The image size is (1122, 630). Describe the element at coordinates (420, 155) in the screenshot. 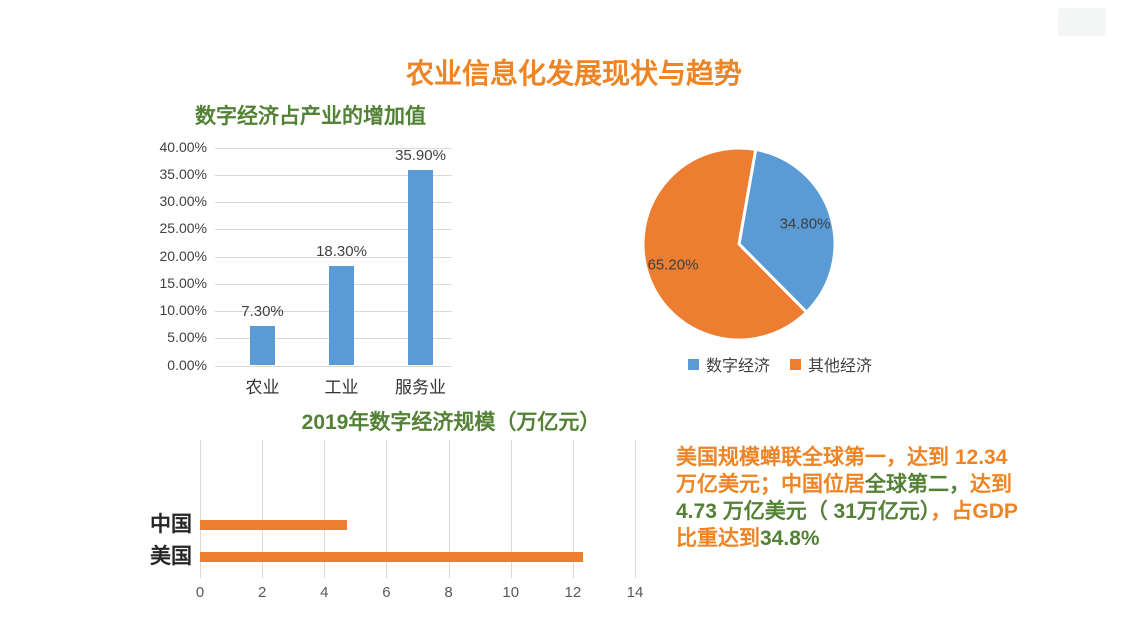

I see `bar-data-label: 35.90%` at that location.